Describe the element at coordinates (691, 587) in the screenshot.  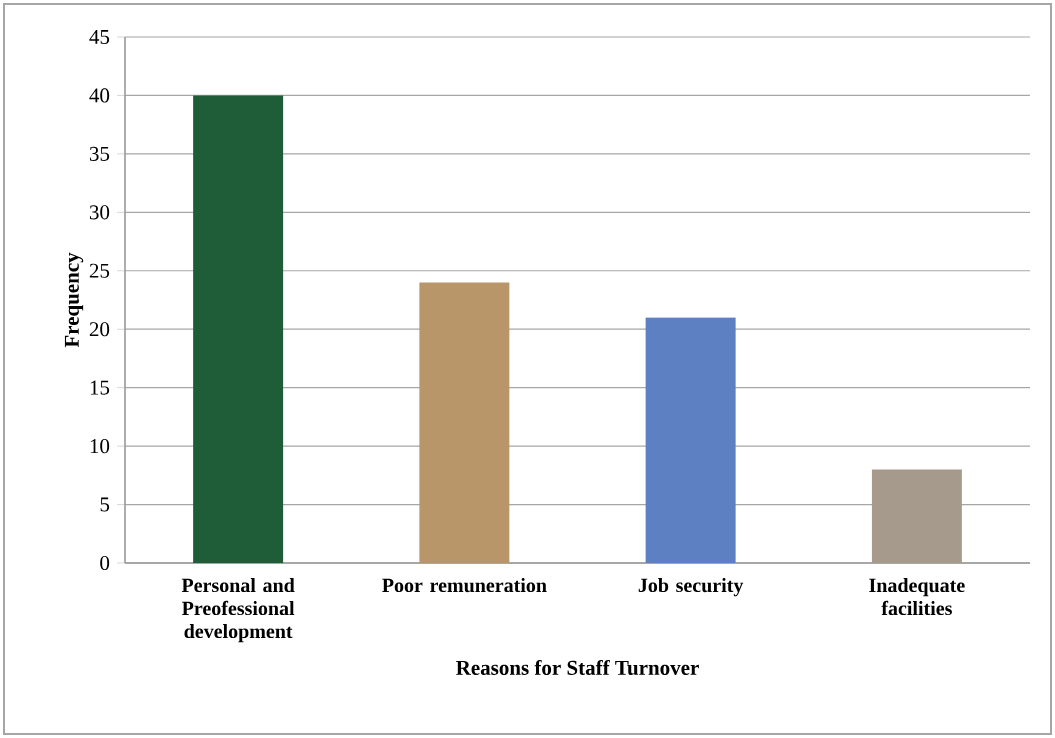
I see `x-tick-label: Job security` at that location.